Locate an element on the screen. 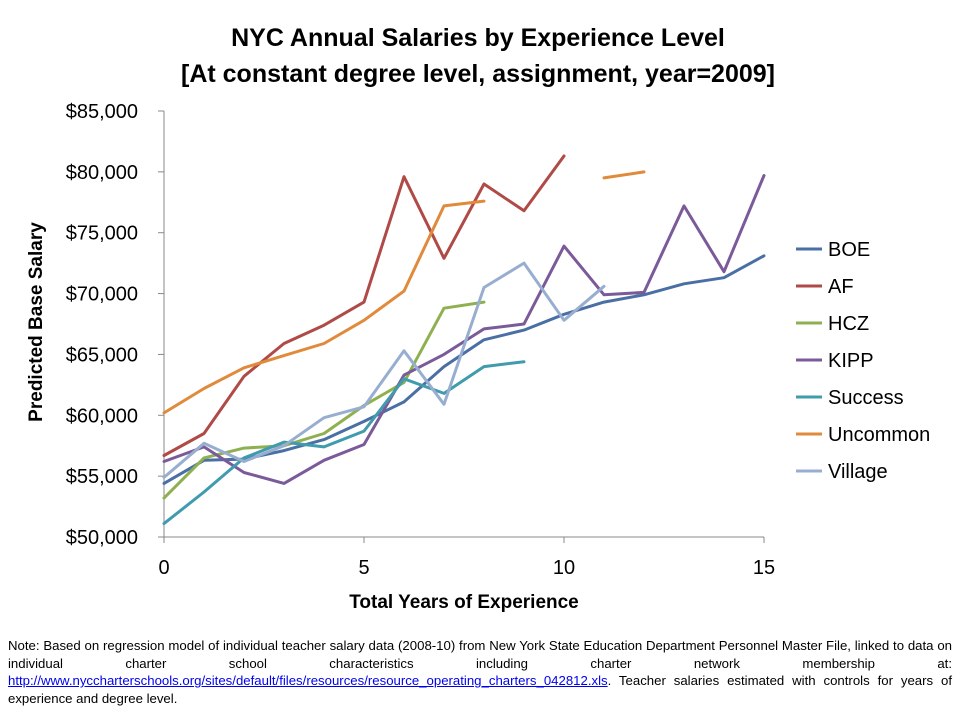 The width and height of the screenshot is (960, 720). x-tick-label: 5 is located at coordinates (363, 568).